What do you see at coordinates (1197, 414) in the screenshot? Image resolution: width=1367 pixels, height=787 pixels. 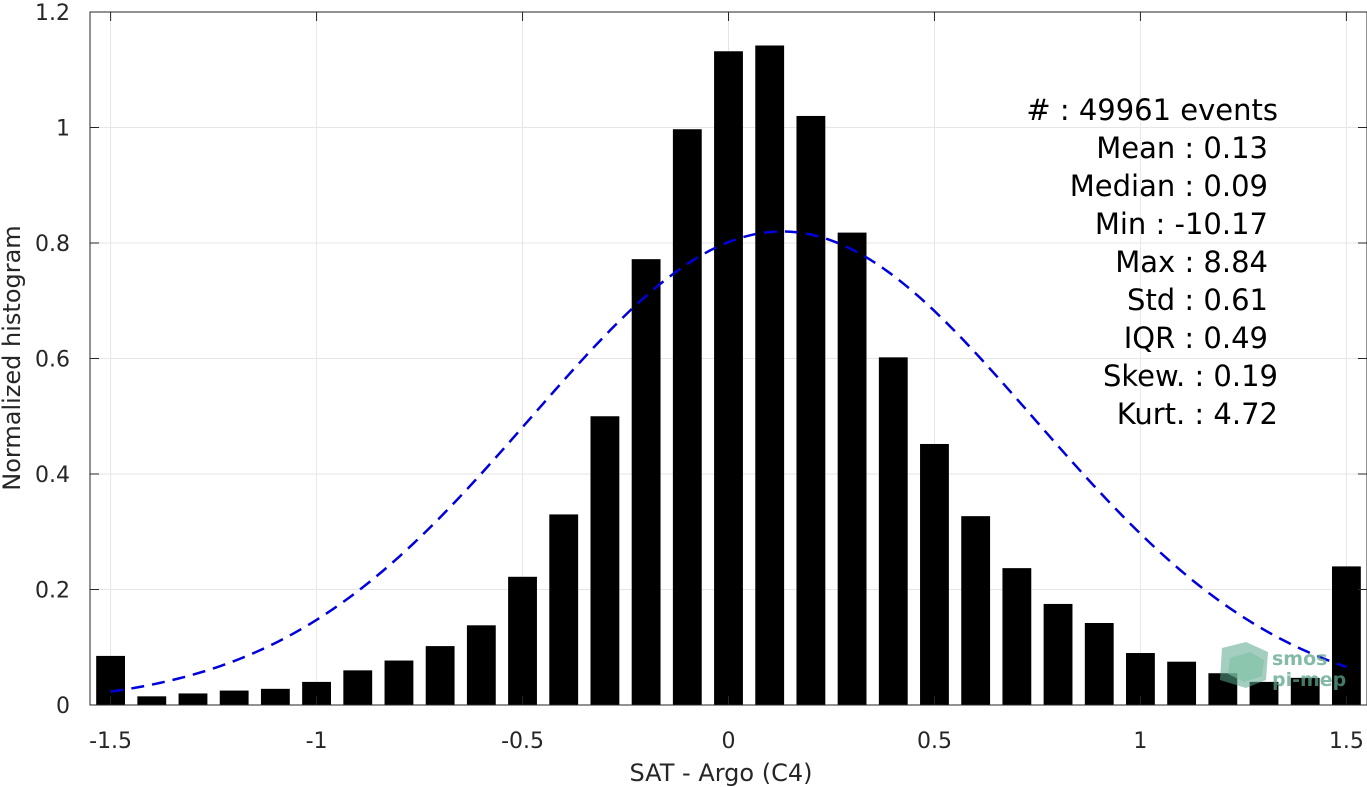 I see `stats-line: Kurt. : 4.72` at bounding box center [1197, 414].